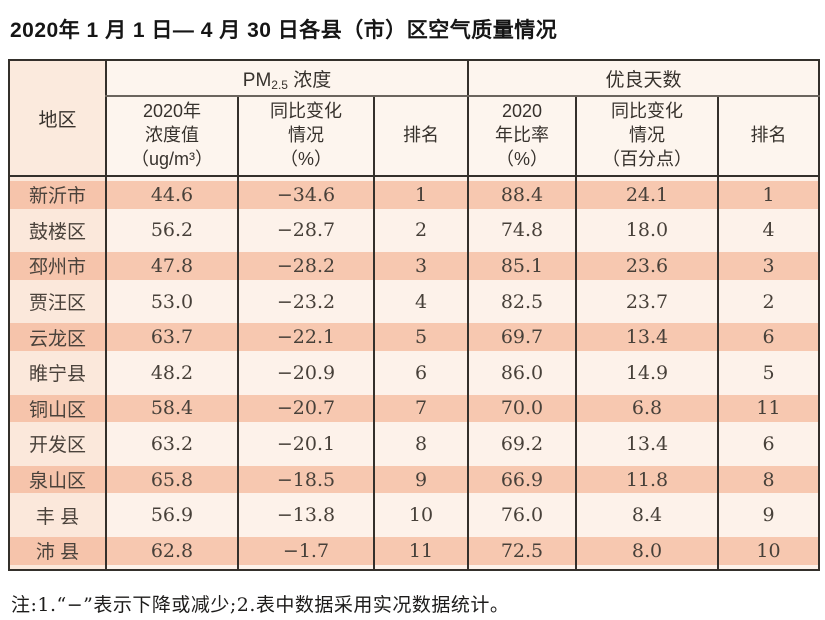 The height and width of the screenshot is (620, 825). What do you see at coordinates (57, 301) in the screenshot?
I see `region-cell: 贾汪区` at bounding box center [57, 301].